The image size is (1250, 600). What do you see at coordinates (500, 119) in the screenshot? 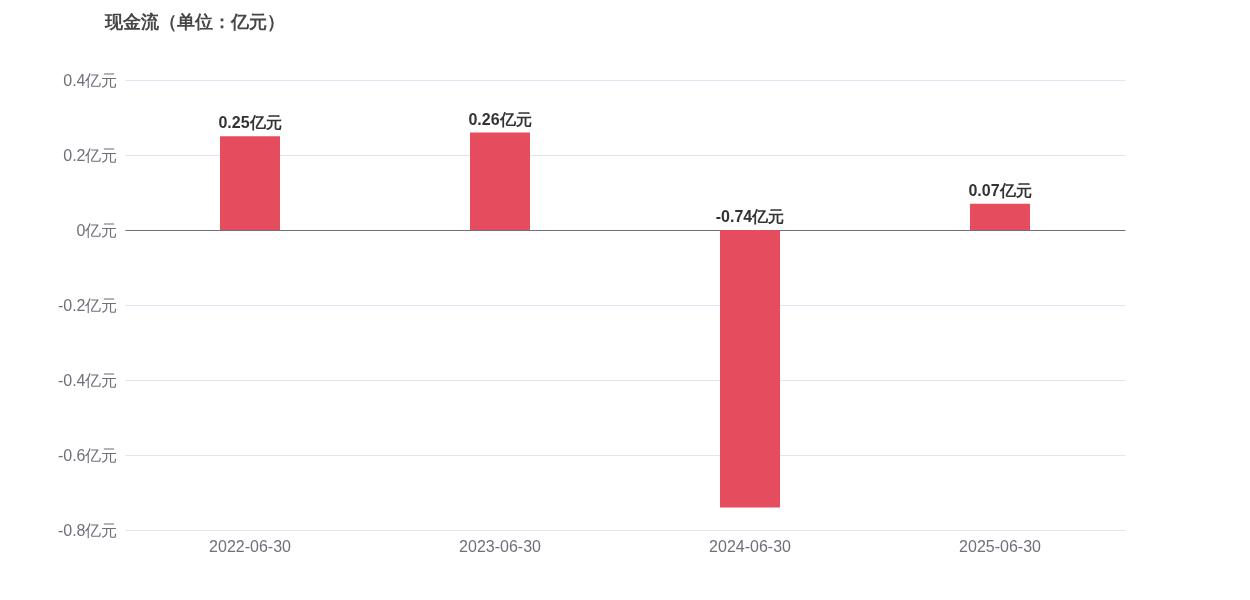
I see `data-label: 0.26亿元` at bounding box center [500, 119].